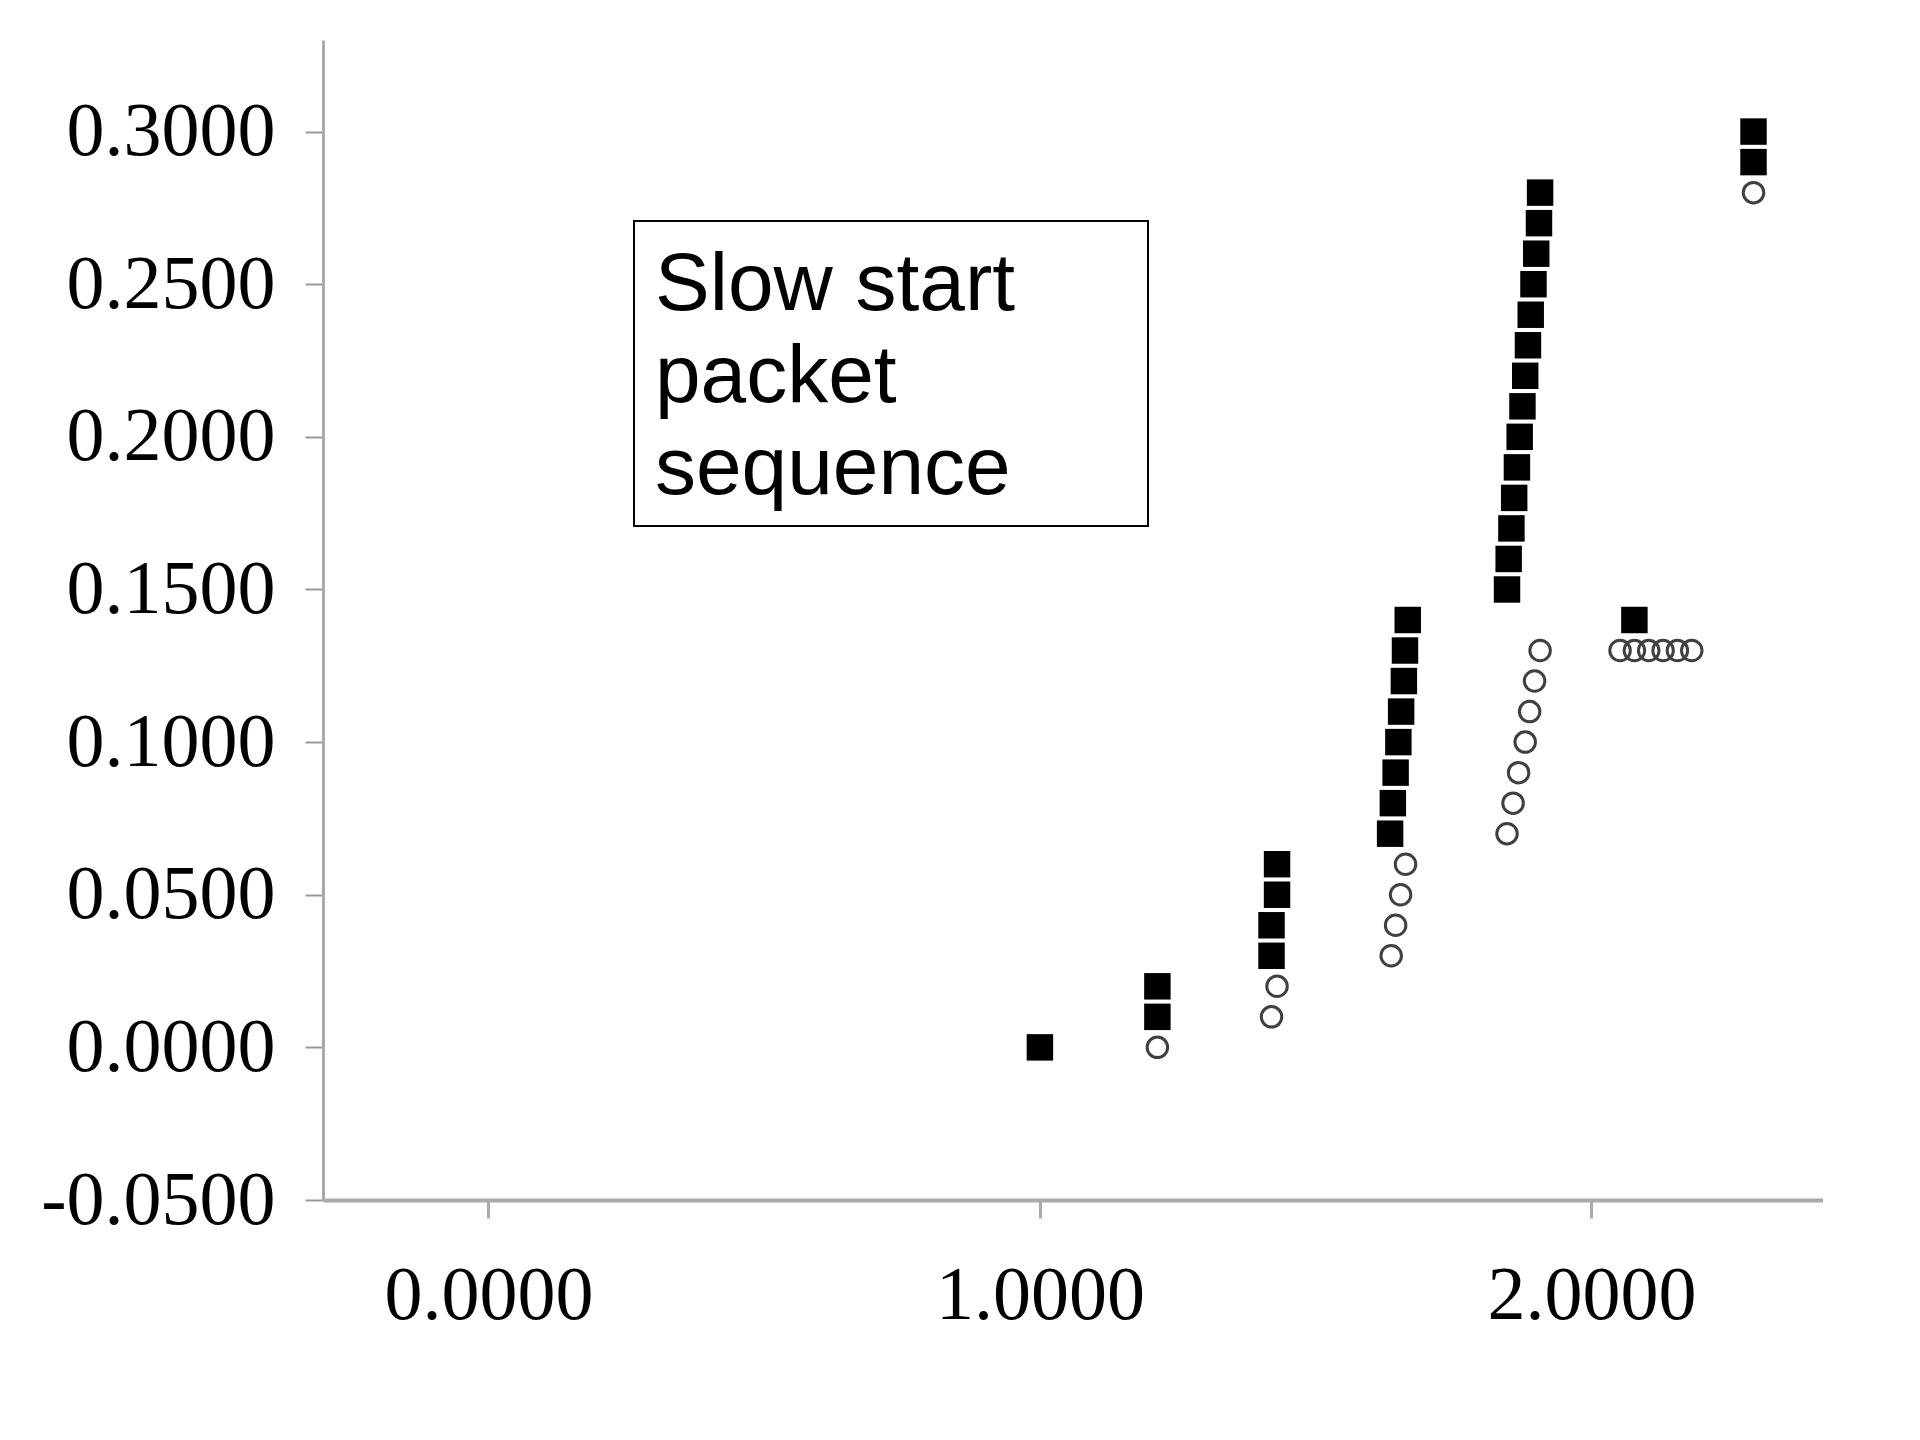 This screenshot has height=1440, width=1920. Describe the element at coordinates (158, 1197) in the screenshot. I see `y-tick-label: -0.0500` at that location.